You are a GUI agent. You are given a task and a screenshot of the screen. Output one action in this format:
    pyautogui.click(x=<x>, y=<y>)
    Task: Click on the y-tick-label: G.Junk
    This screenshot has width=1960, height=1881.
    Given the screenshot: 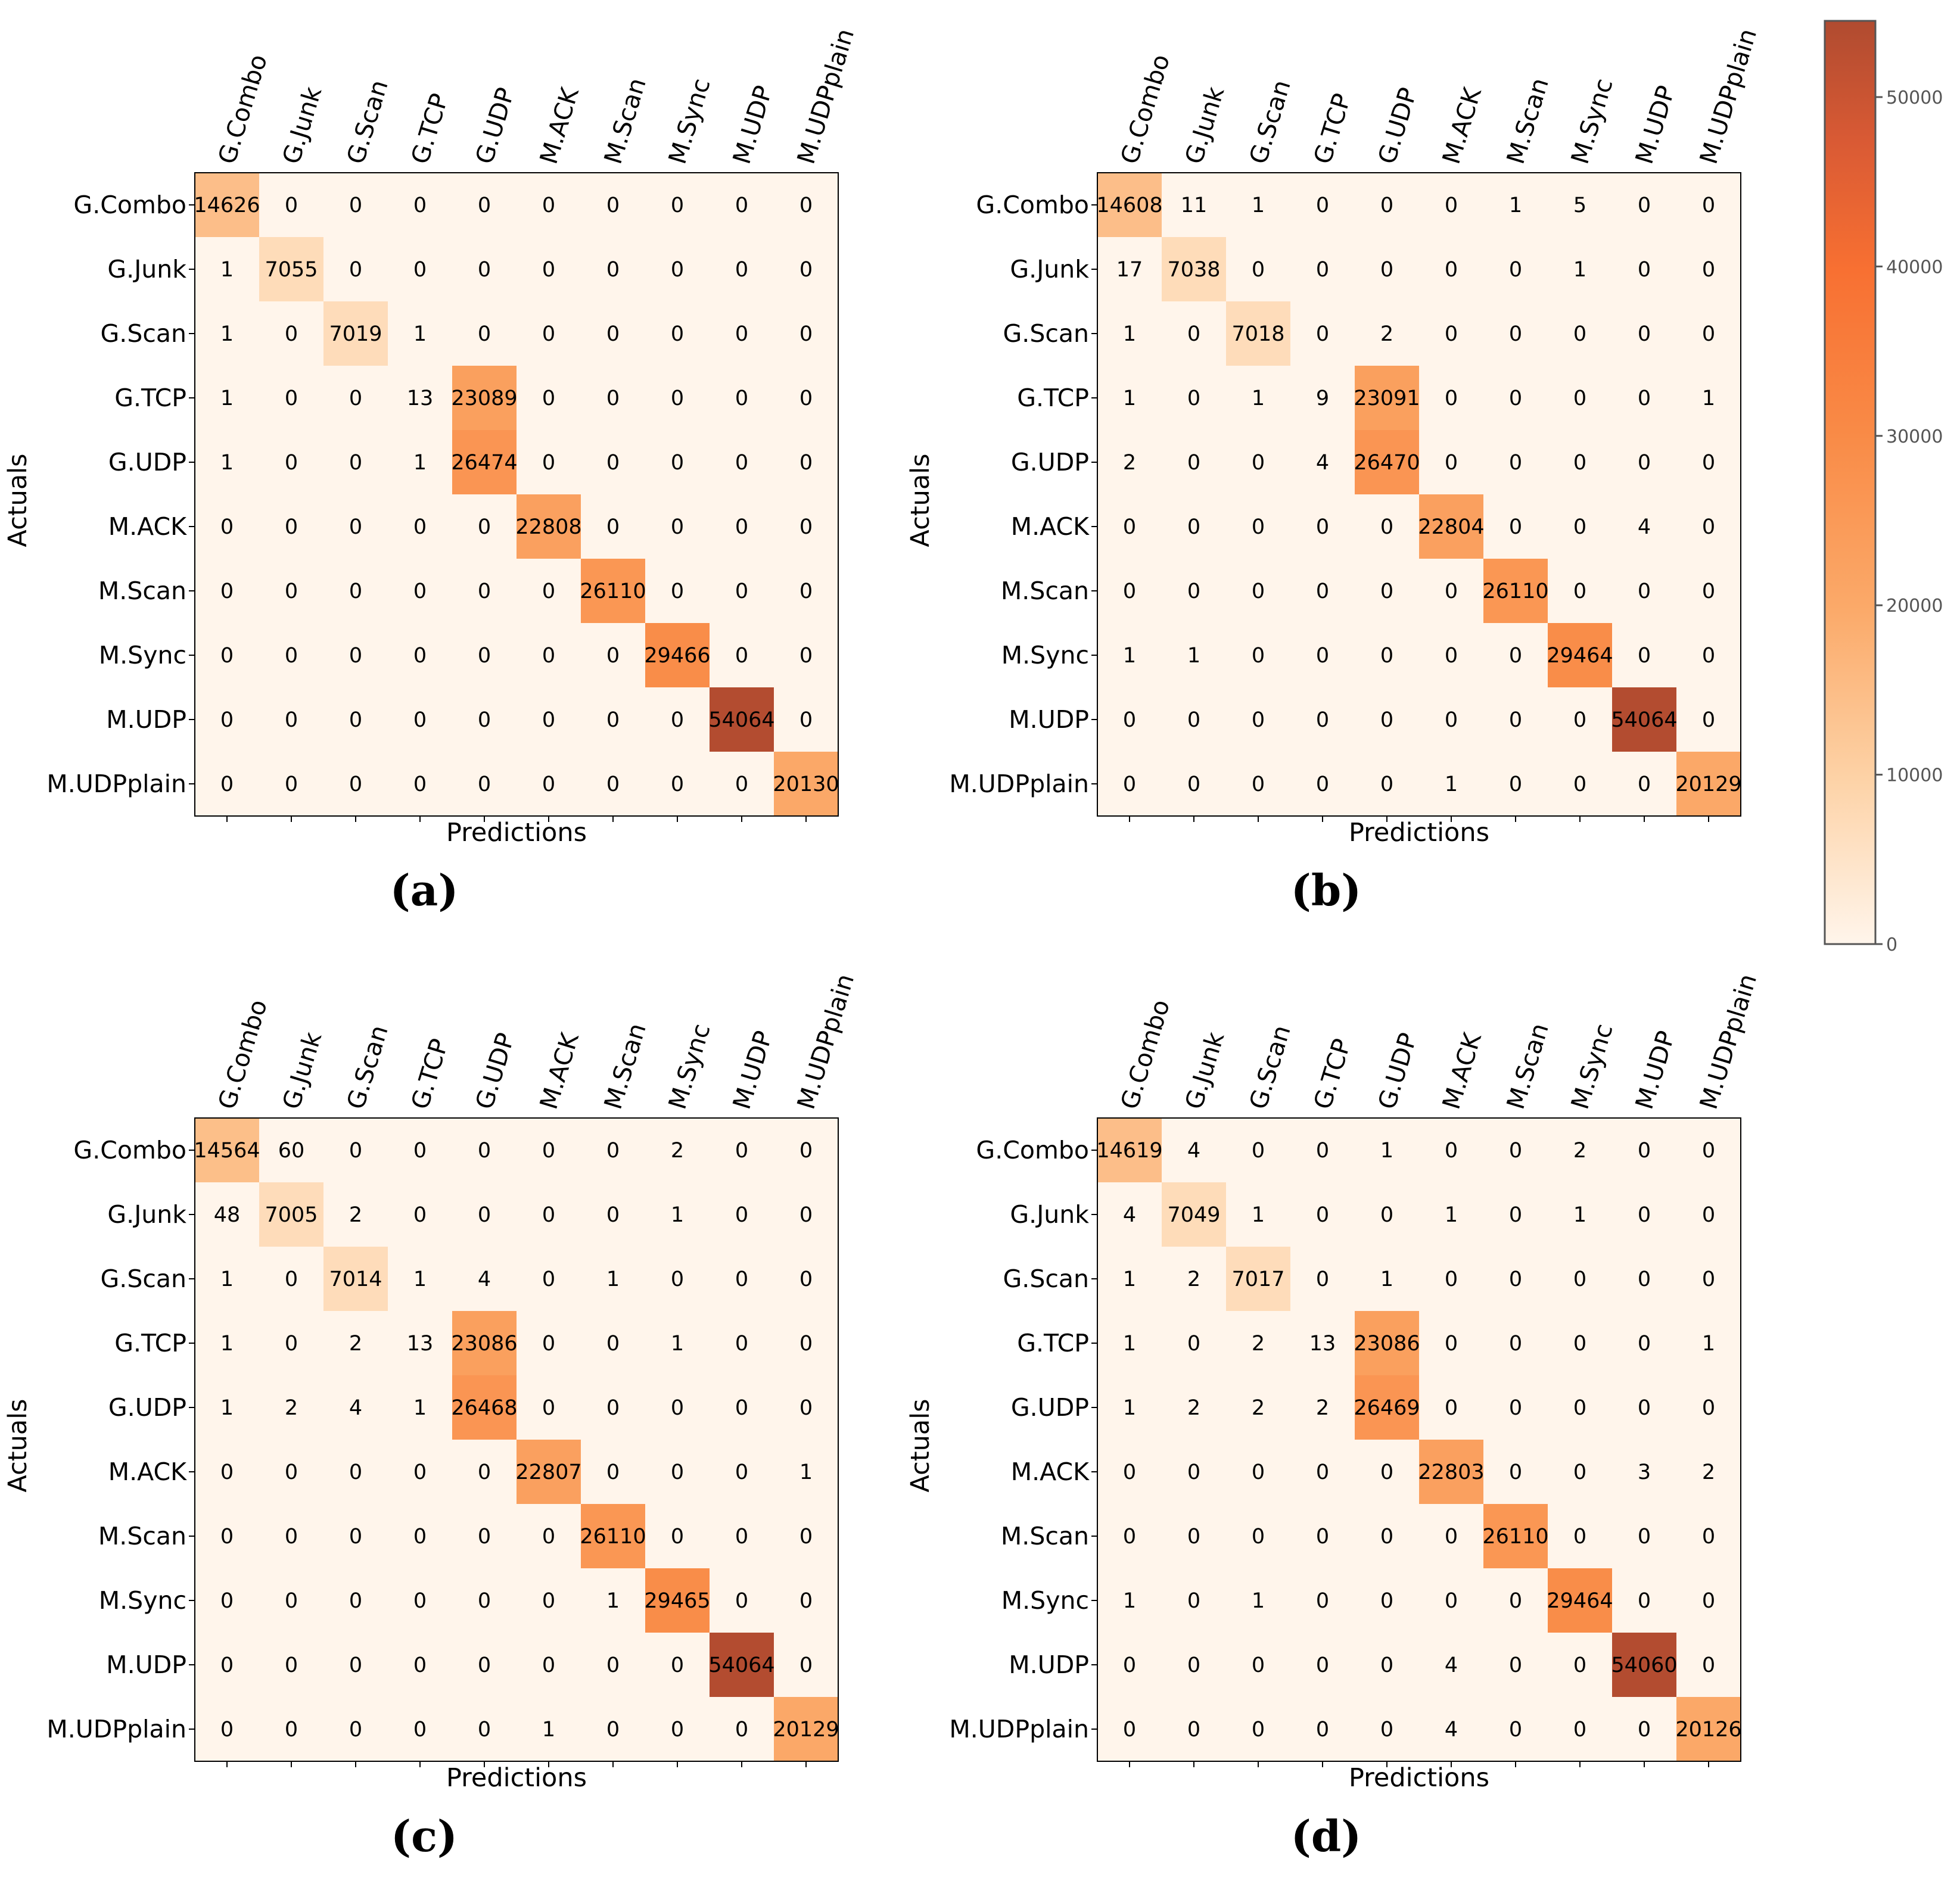 What is the action you would take?
    pyautogui.click(x=146, y=1214)
    